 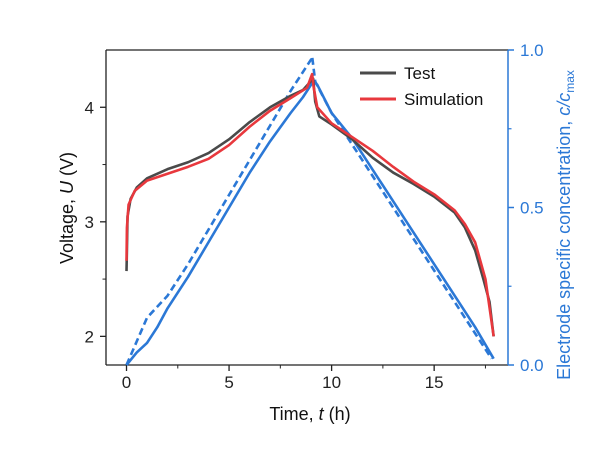 What do you see at coordinates (434, 382) in the screenshot?
I see `x-tick-label: 15` at bounding box center [434, 382].